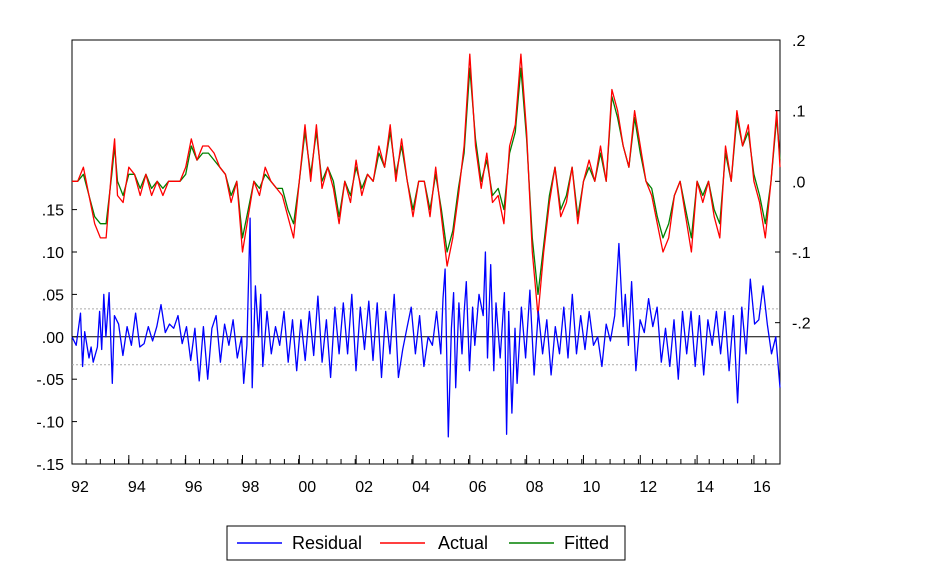  Describe the element at coordinates (50, 465) in the screenshot. I see `left-tick-label: -.15` at that location.